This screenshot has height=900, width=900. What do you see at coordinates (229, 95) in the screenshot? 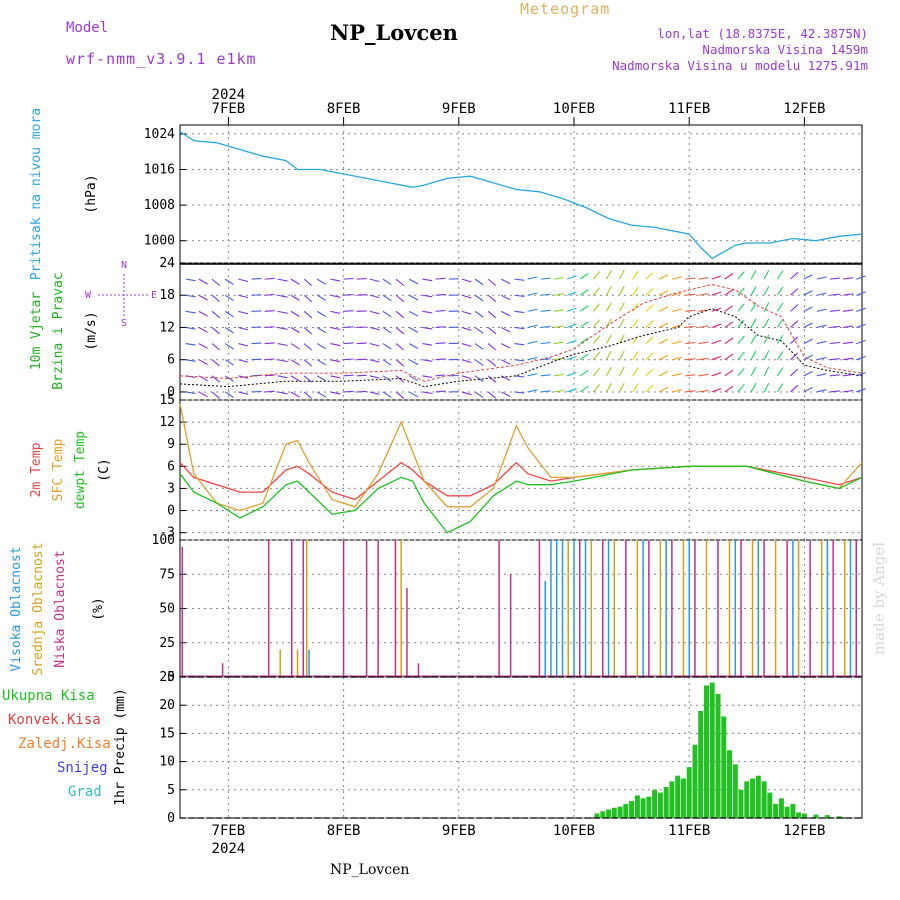
I see `year-label-top: 2024` at bounding box center [229, 95].